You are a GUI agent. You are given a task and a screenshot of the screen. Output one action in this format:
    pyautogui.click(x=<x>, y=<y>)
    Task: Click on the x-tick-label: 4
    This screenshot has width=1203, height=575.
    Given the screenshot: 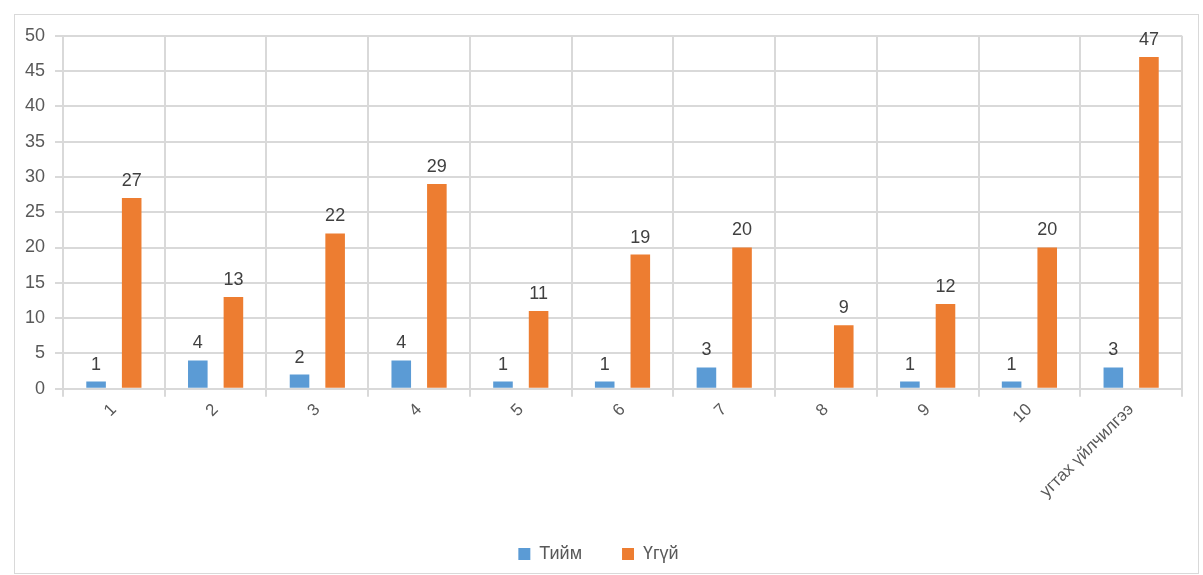 What is the action you would take?
    pyautogui.click(x=415, y=409)
    